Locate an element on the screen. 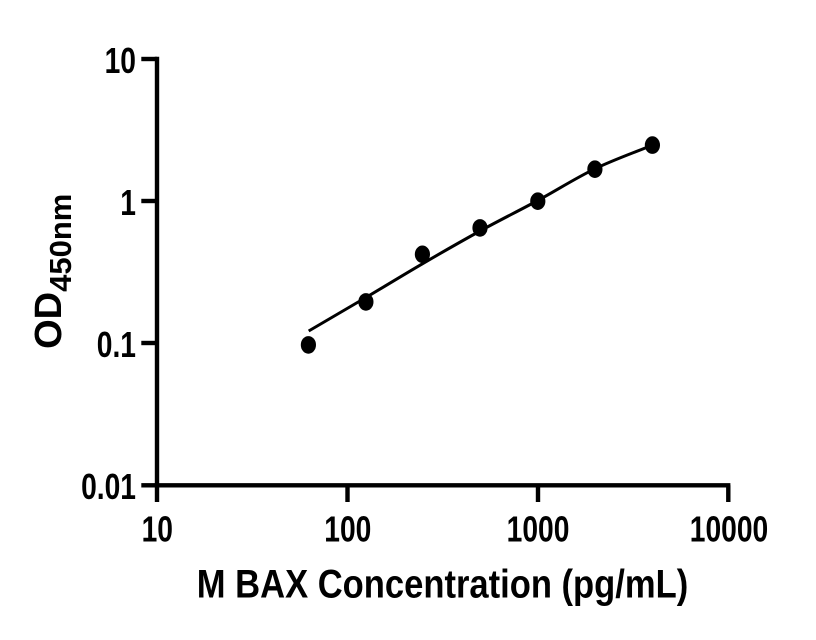 Image resolution: width=816 pixels, height=640 pixels. svg-text: 1000 is located at coordinates (538, 529).